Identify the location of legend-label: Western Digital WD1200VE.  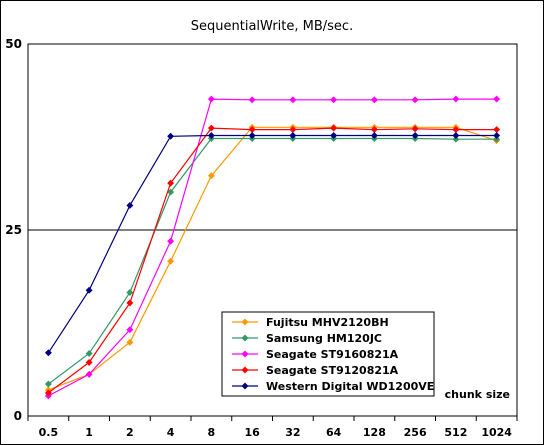
(350, 386).